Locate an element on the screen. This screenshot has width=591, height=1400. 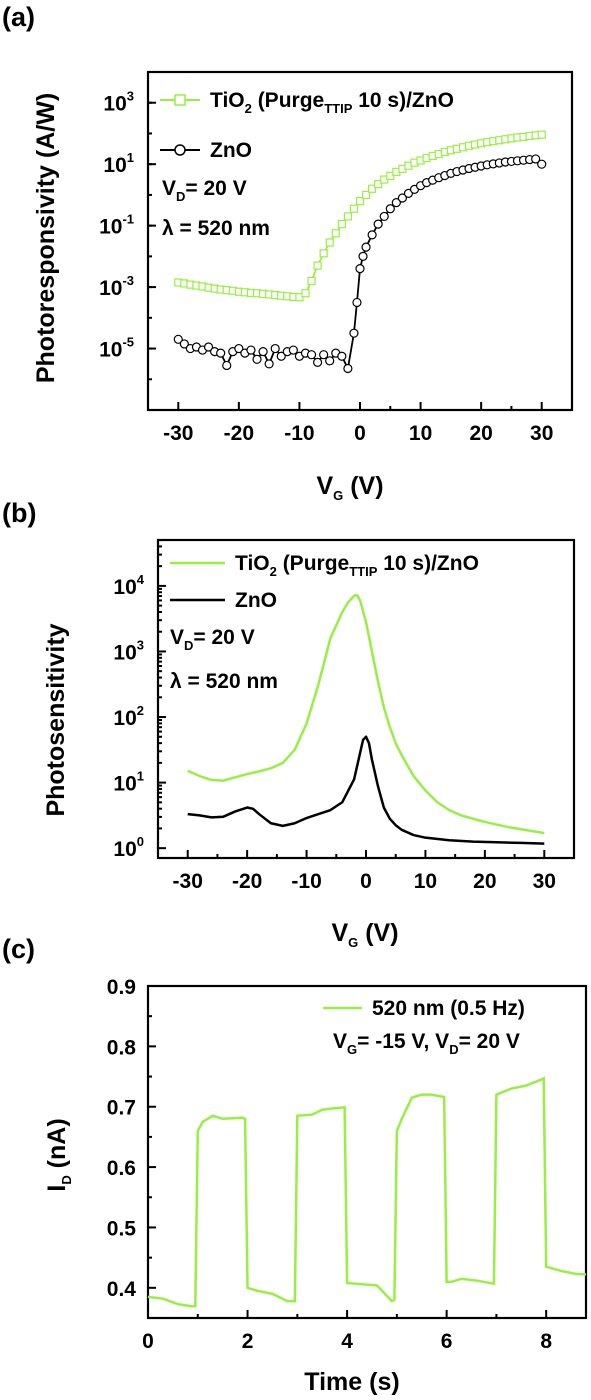
panel-a-xtick-label: 30 is located at coordinates (541, 433).